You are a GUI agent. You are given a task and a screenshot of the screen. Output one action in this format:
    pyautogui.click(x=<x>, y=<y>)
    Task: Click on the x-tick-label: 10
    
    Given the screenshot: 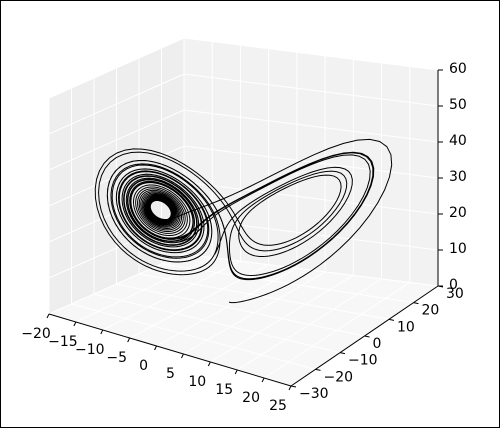 What is the action you would take?
    pyautogui.click(x=197, y=382)
    